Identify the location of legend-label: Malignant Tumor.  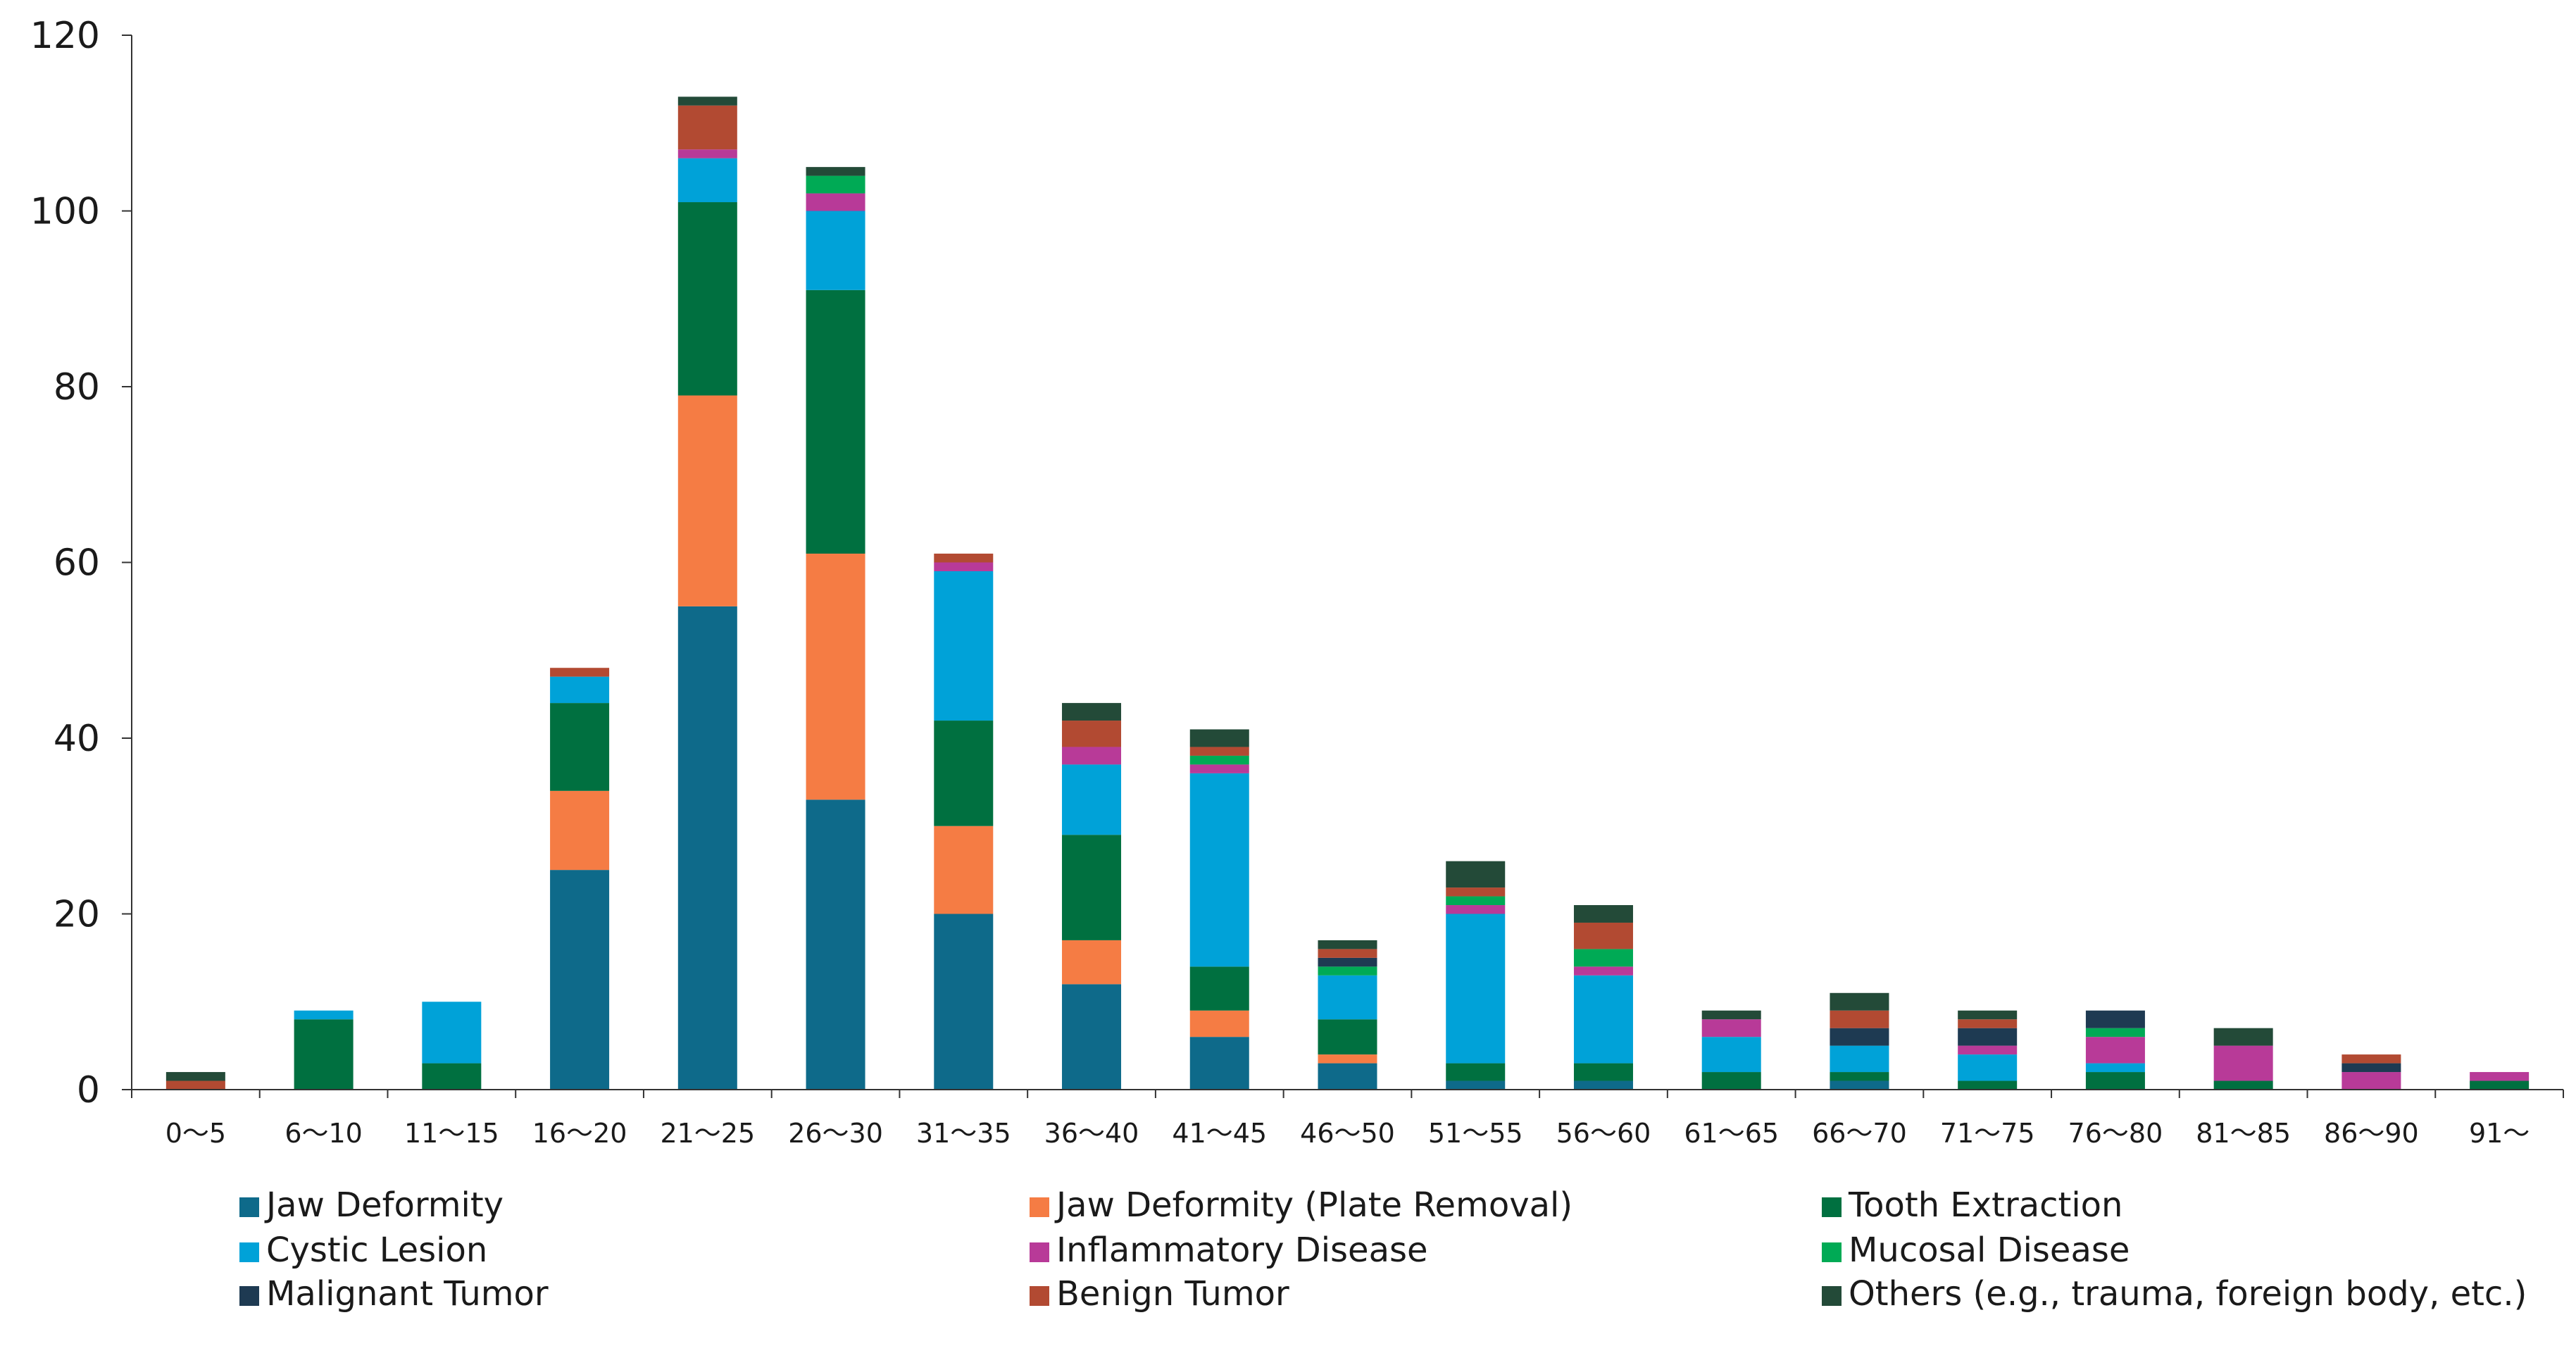
(407, 1294).